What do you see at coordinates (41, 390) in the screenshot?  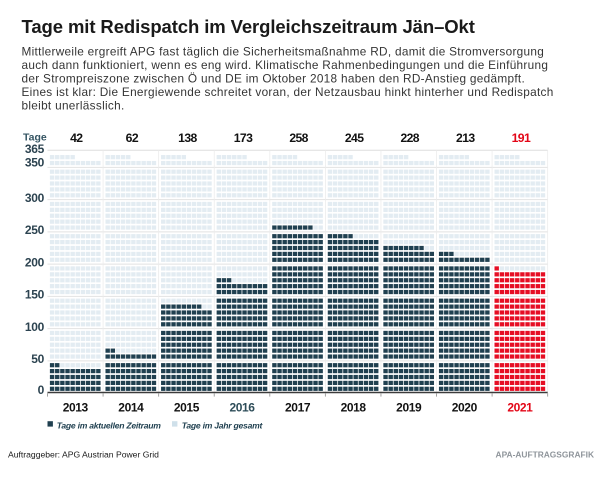 I see `svg-text: 0` at bounding box center [41, 390].